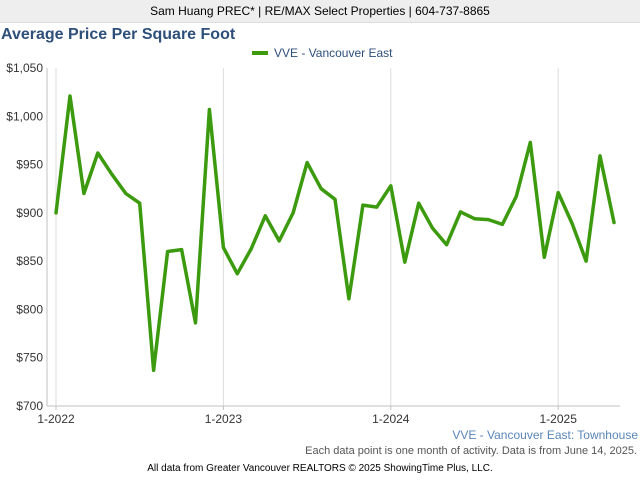 Image resolution: width=640 pixels, height=480 pixels. What do you see at coordinates (29, 358) in the screenshot?
I see `y-tick-label: $750` at bounding box center [29, 358].